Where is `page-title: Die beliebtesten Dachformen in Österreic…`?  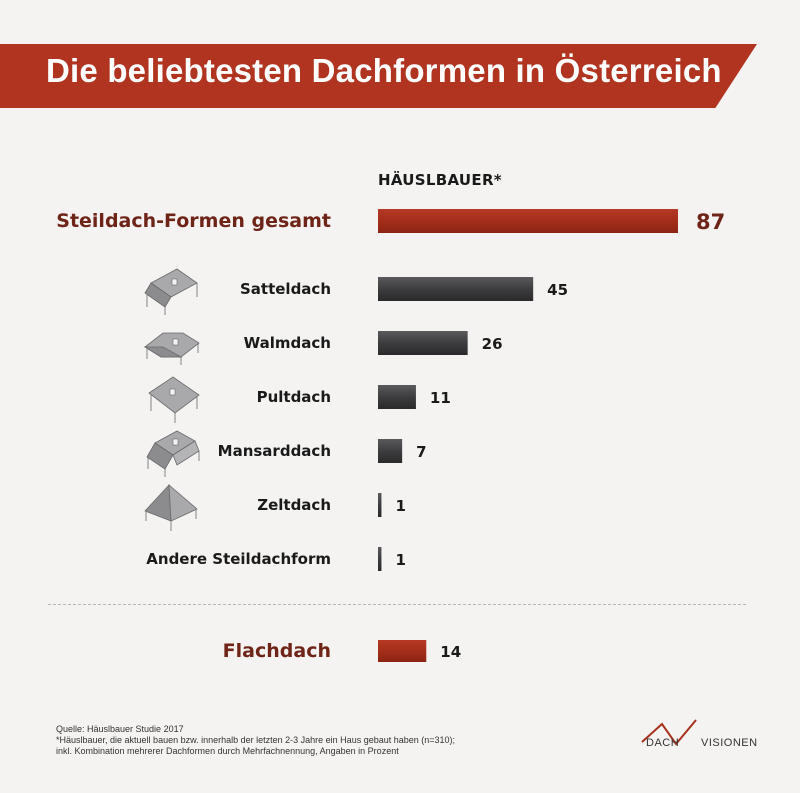 page-title: Die beliebtesten Dachformen in Österreic… is located at coordinates (384, 70).